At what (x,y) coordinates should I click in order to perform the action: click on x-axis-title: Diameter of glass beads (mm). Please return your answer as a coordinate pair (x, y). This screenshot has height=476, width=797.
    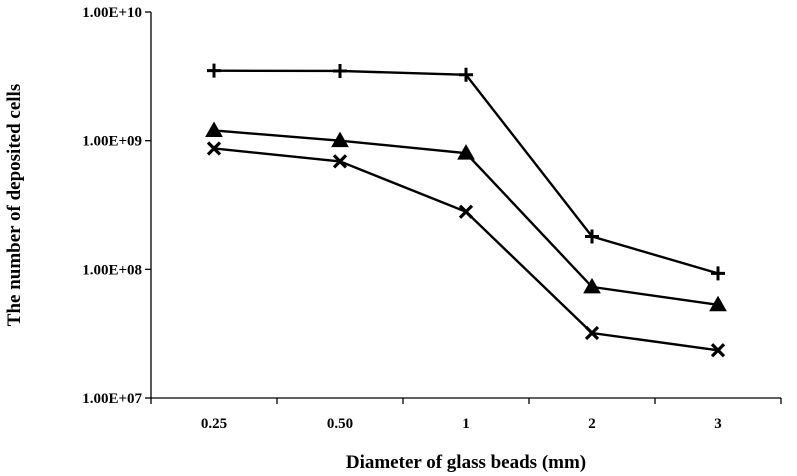
    Looking at the image, I should click on (466, 462).